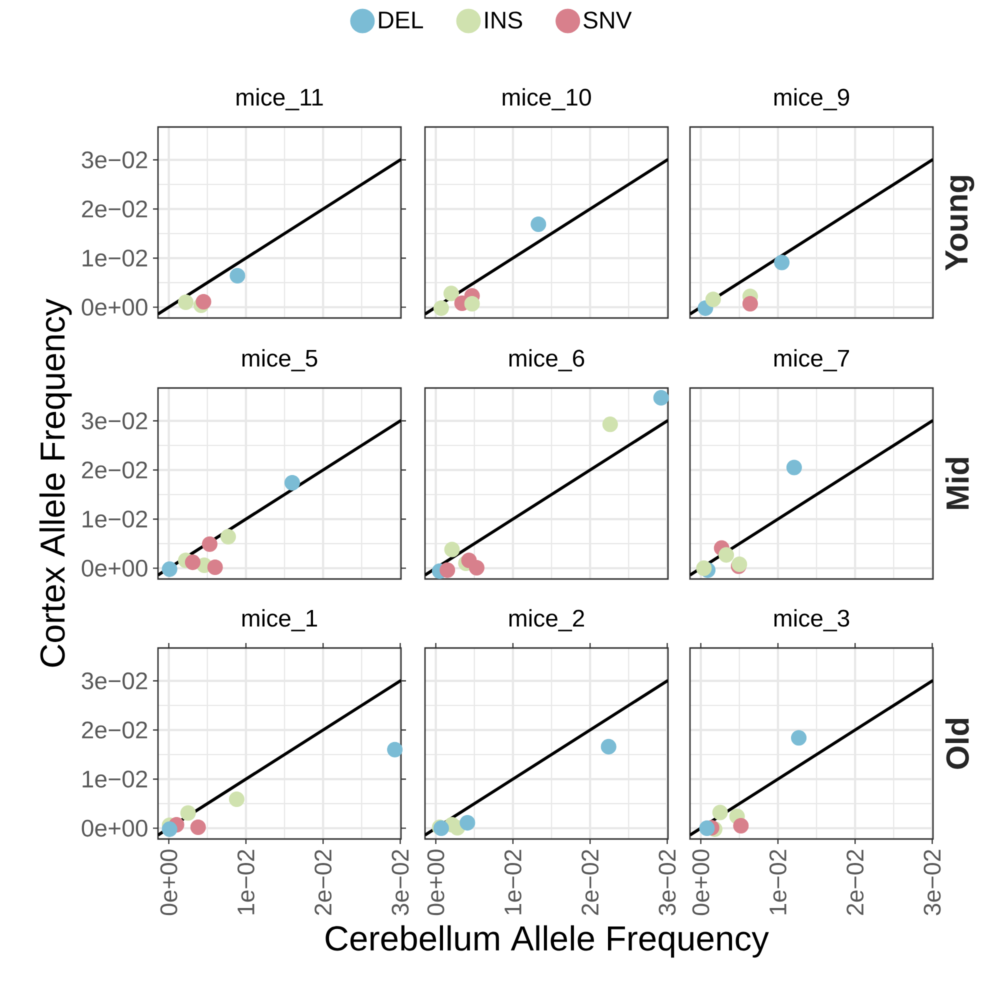 Image resolution: width=985 pixels, height=982 pixels. What do you see at coordinates (279, 99) in the screenshot?
I see `chart-title: mice_11` at bounding box center [279, 99].